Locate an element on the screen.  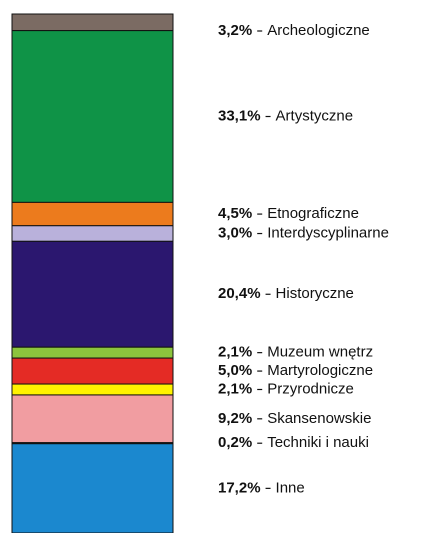
category-label: Martyrologiczne is located at coordinates (320, 370).